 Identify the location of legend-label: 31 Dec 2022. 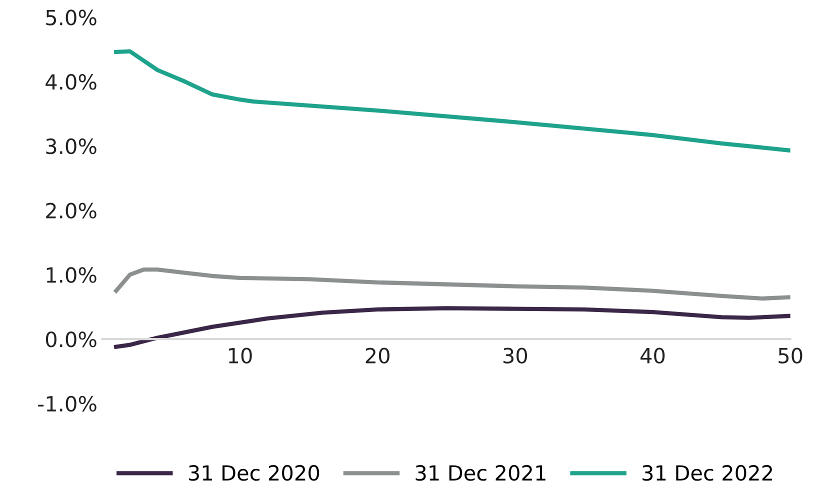
(707, 473).